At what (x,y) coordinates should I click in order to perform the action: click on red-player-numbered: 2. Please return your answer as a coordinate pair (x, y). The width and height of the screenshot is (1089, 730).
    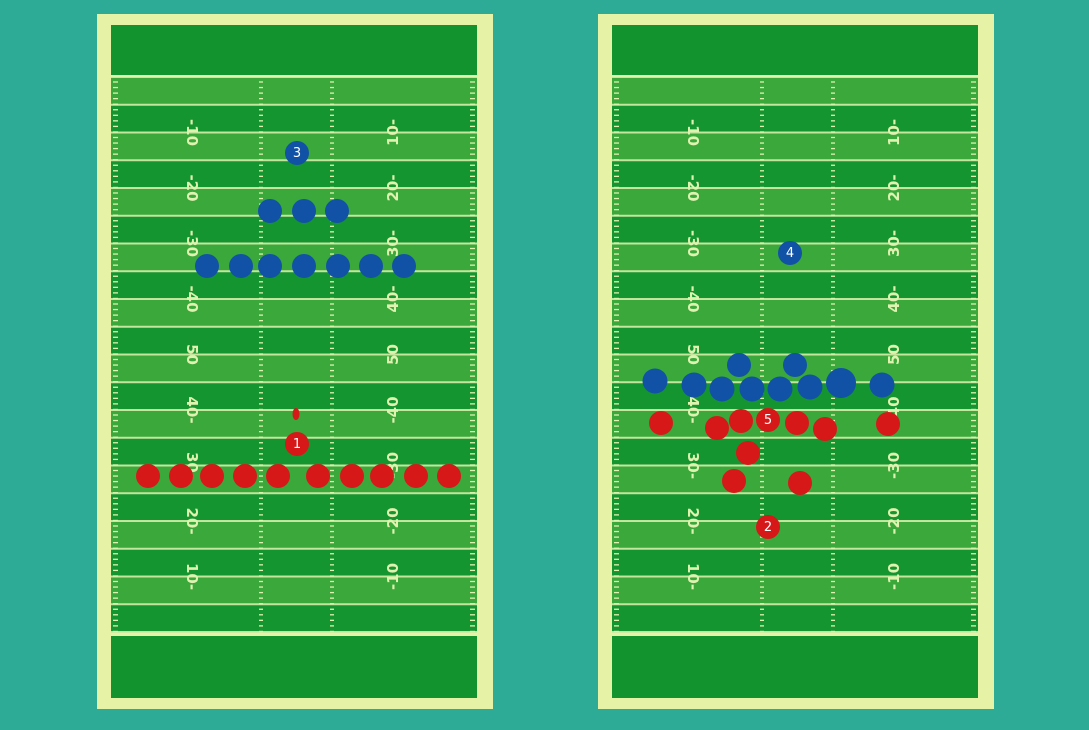
    Looking at the image, I should click on (768, 527).